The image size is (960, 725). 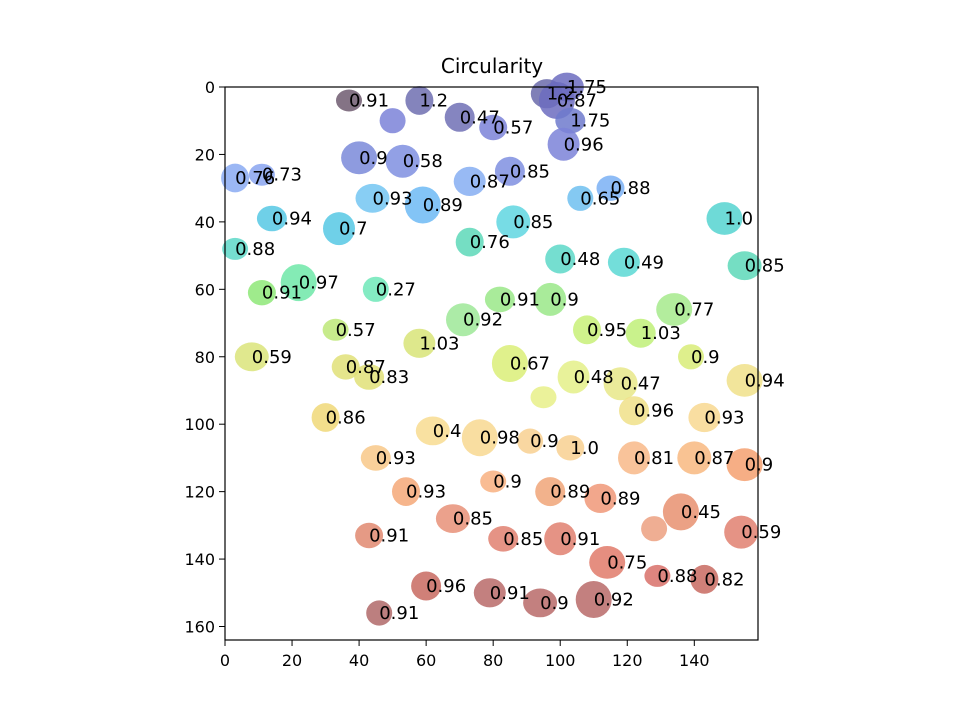 What do you see at coordinates (564, 299) in the screenshot?
I see `cell-label-33: 0.9` at bounding box center [564, 299].